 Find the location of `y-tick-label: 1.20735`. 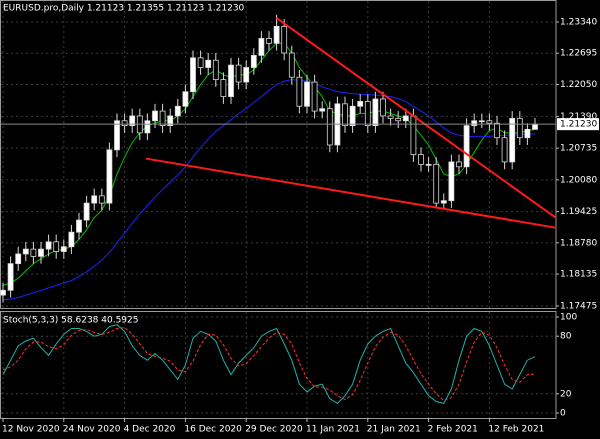

y-tick-label: 1.20735 is located at coordinates (578, 149).